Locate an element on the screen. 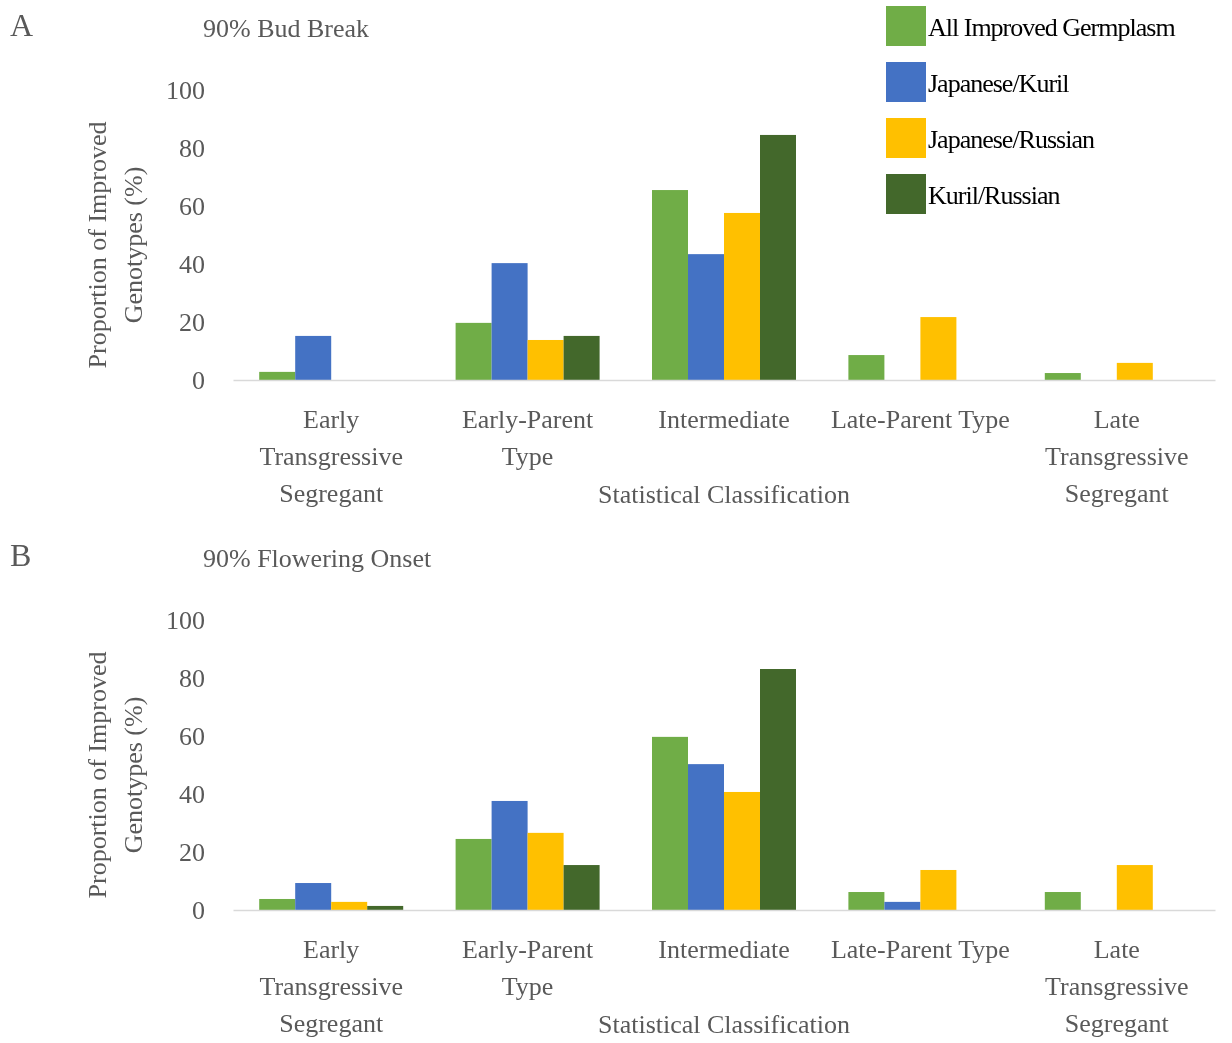  chart-title: 90% Bud Break is located at coordinates (286, 28).